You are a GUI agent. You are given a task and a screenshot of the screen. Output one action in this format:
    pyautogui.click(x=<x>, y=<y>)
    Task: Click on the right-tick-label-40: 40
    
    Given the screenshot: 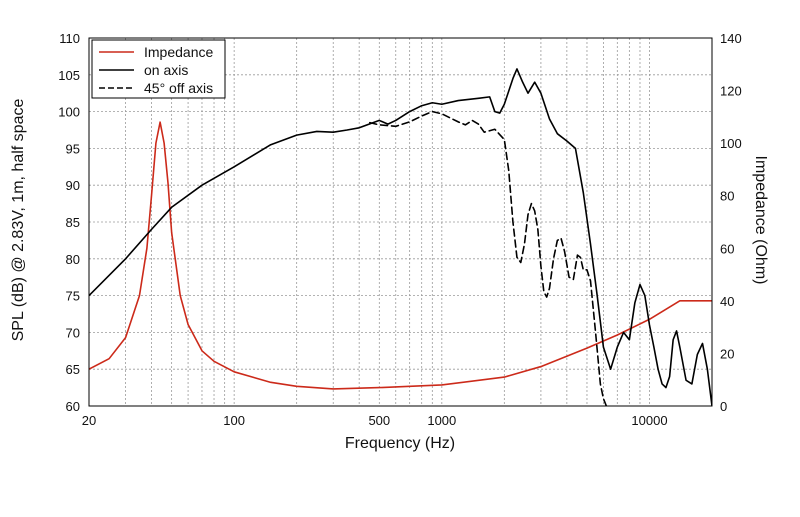 What is the action you would take?
    pyautogui.click(x=727, y=301)
    